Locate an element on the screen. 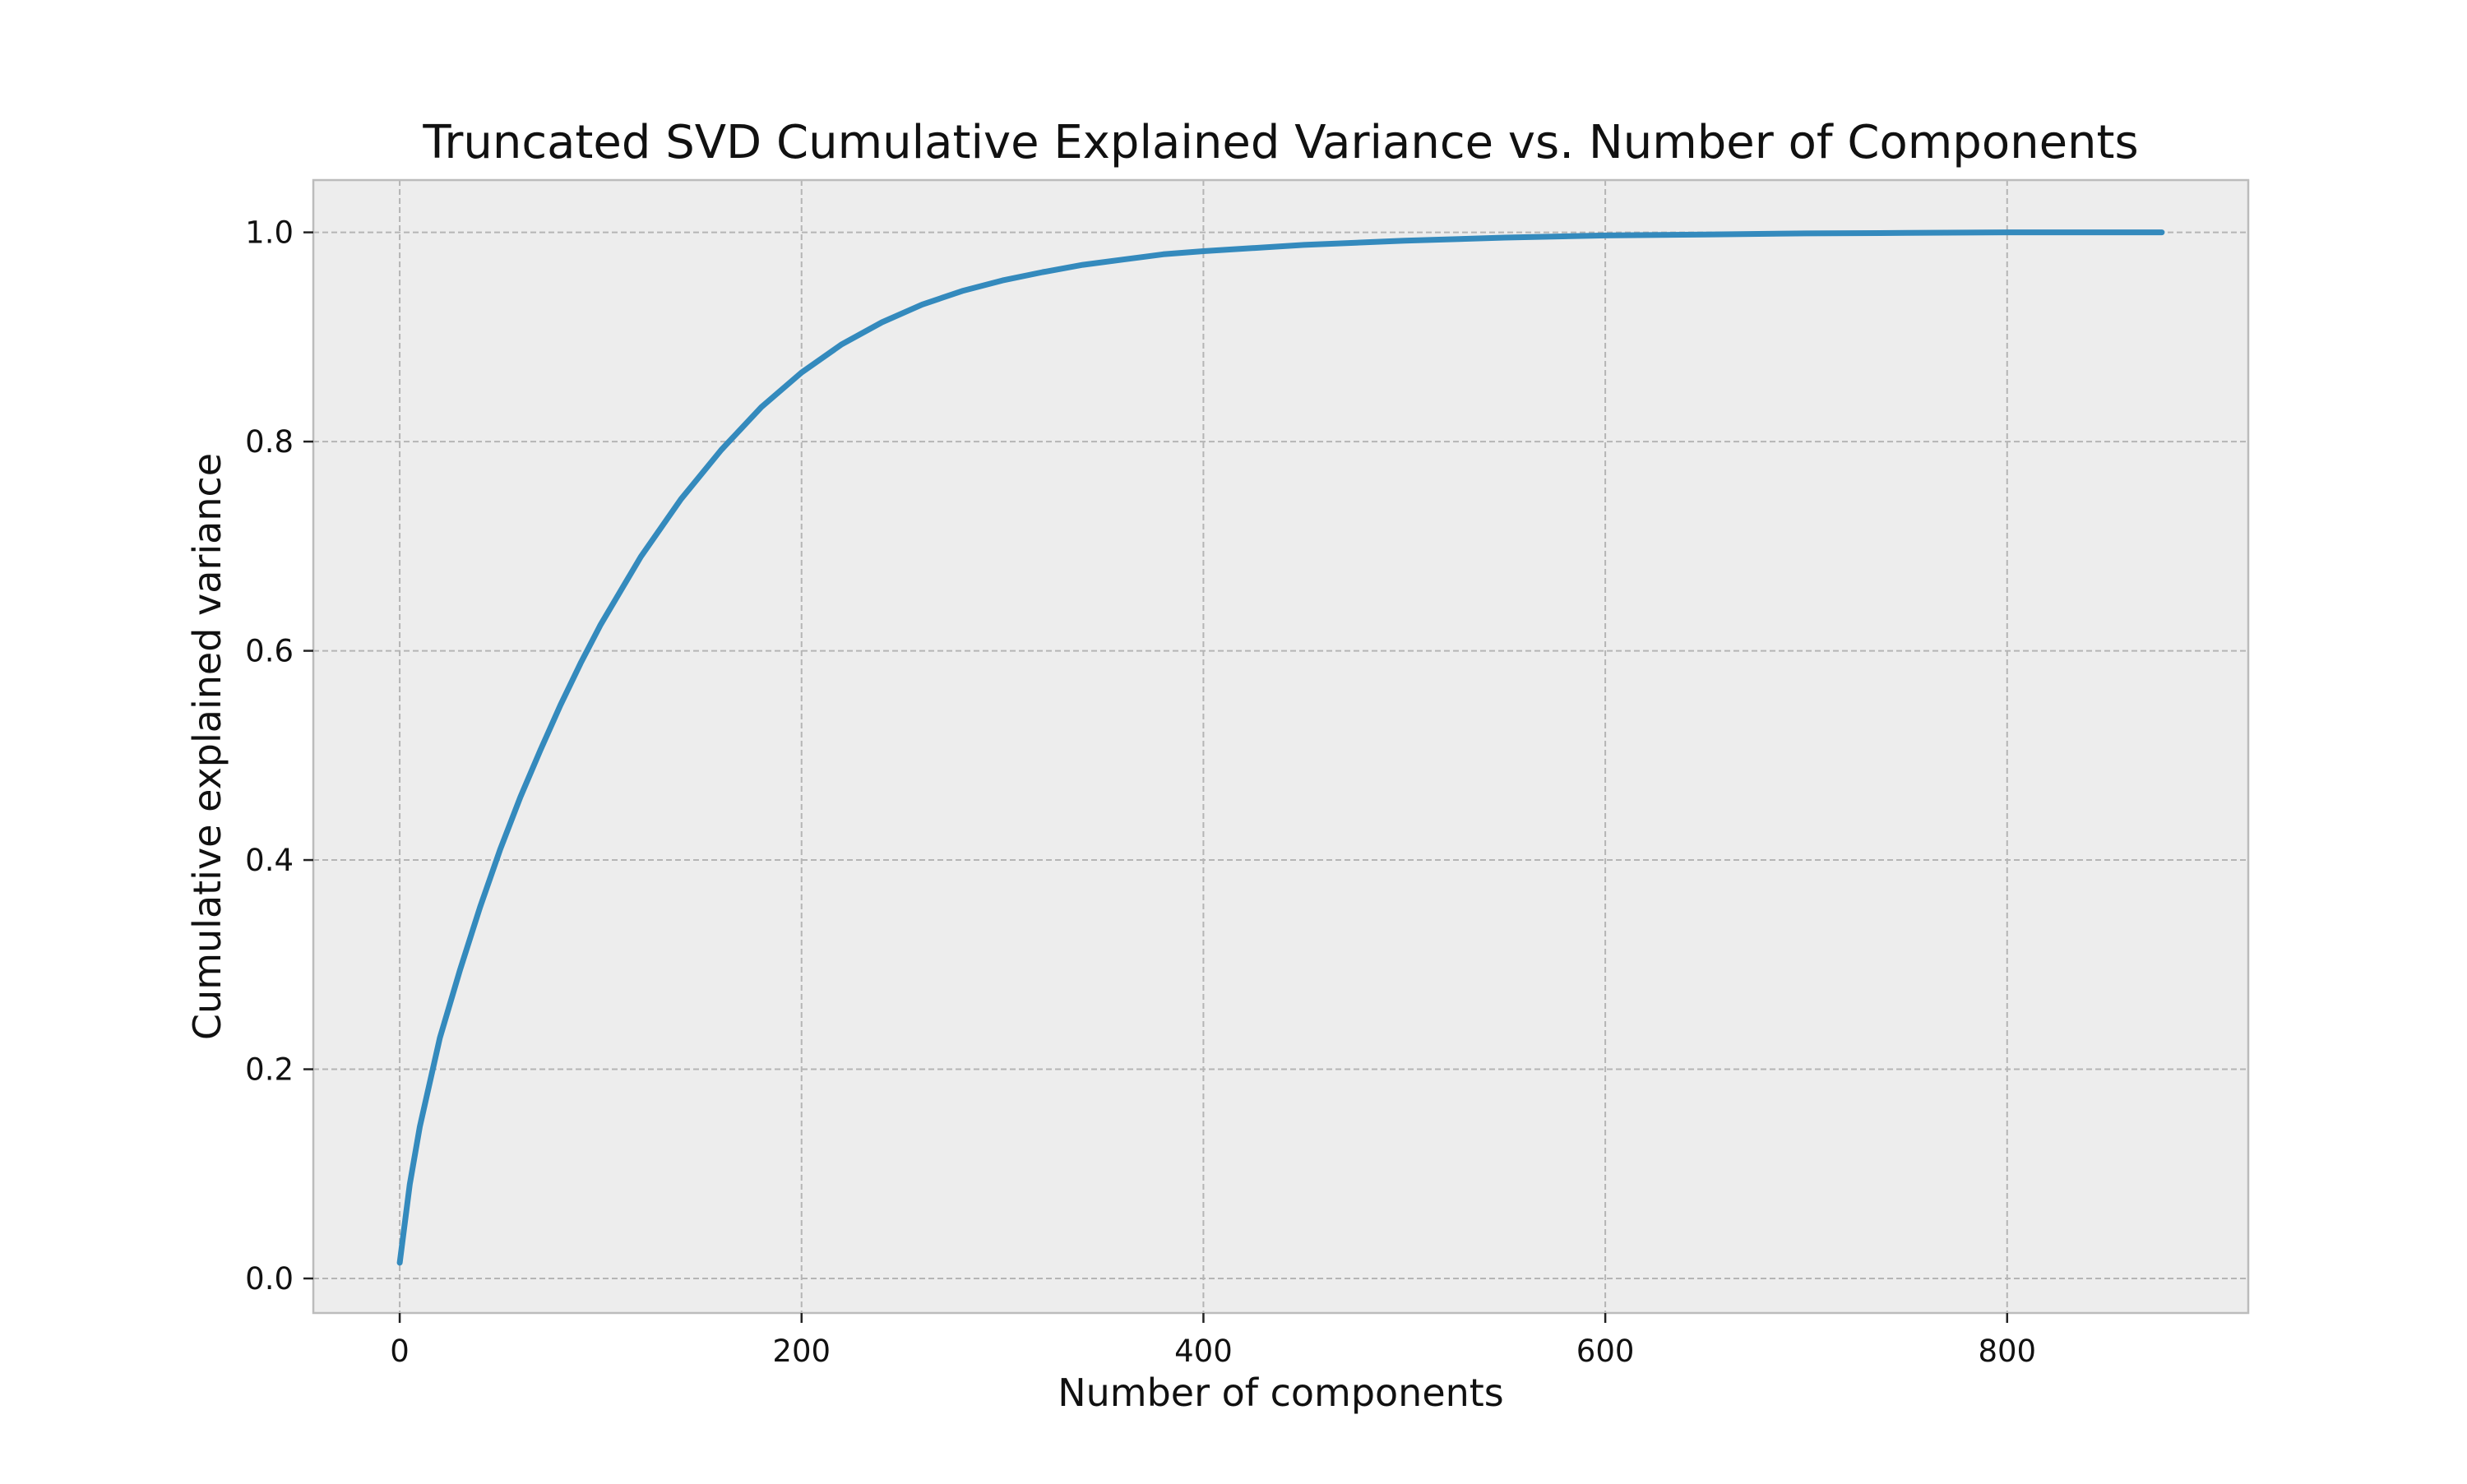 The width and height of the screenshot is (2467, 1484). y-tick-label-1: 0.2 is located at coordinates (269, 1070).